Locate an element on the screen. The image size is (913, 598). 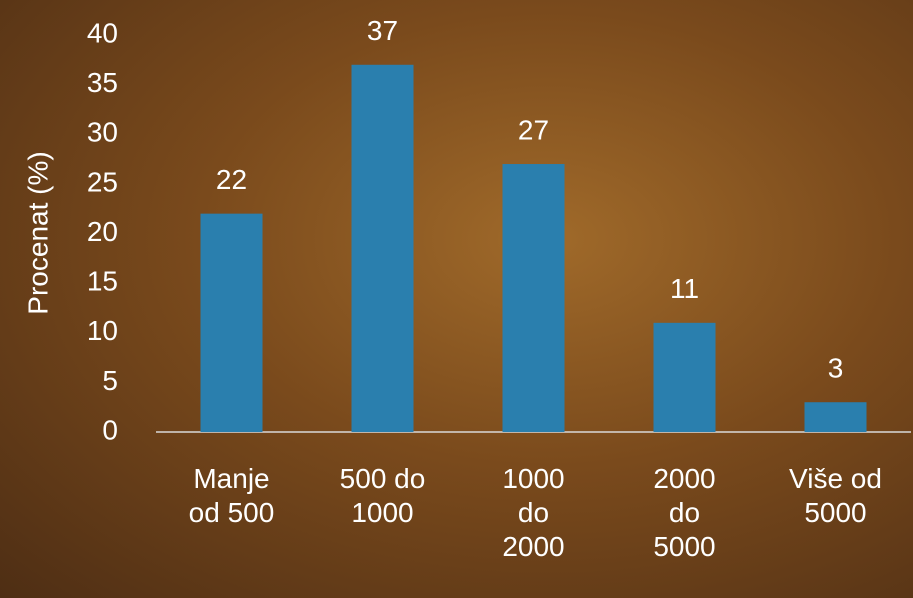
y-tick-label: 15 is located at coordinates (102, 281).